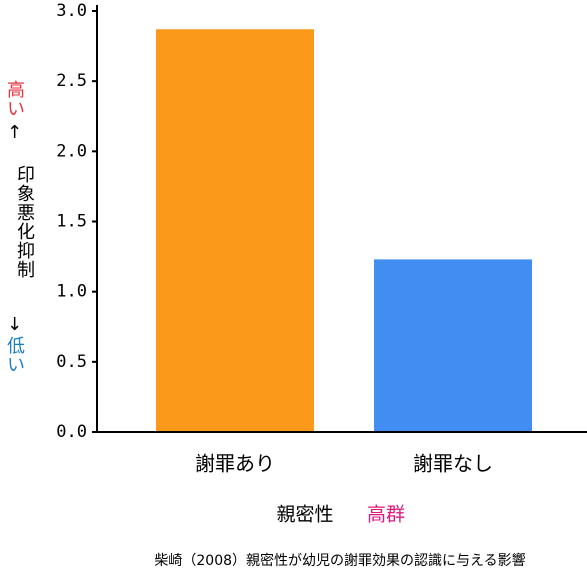 Image resolution: width=587 pixels, height=576 pixels. I want to click on y-tick-label: 3.0, so click(71, 11).